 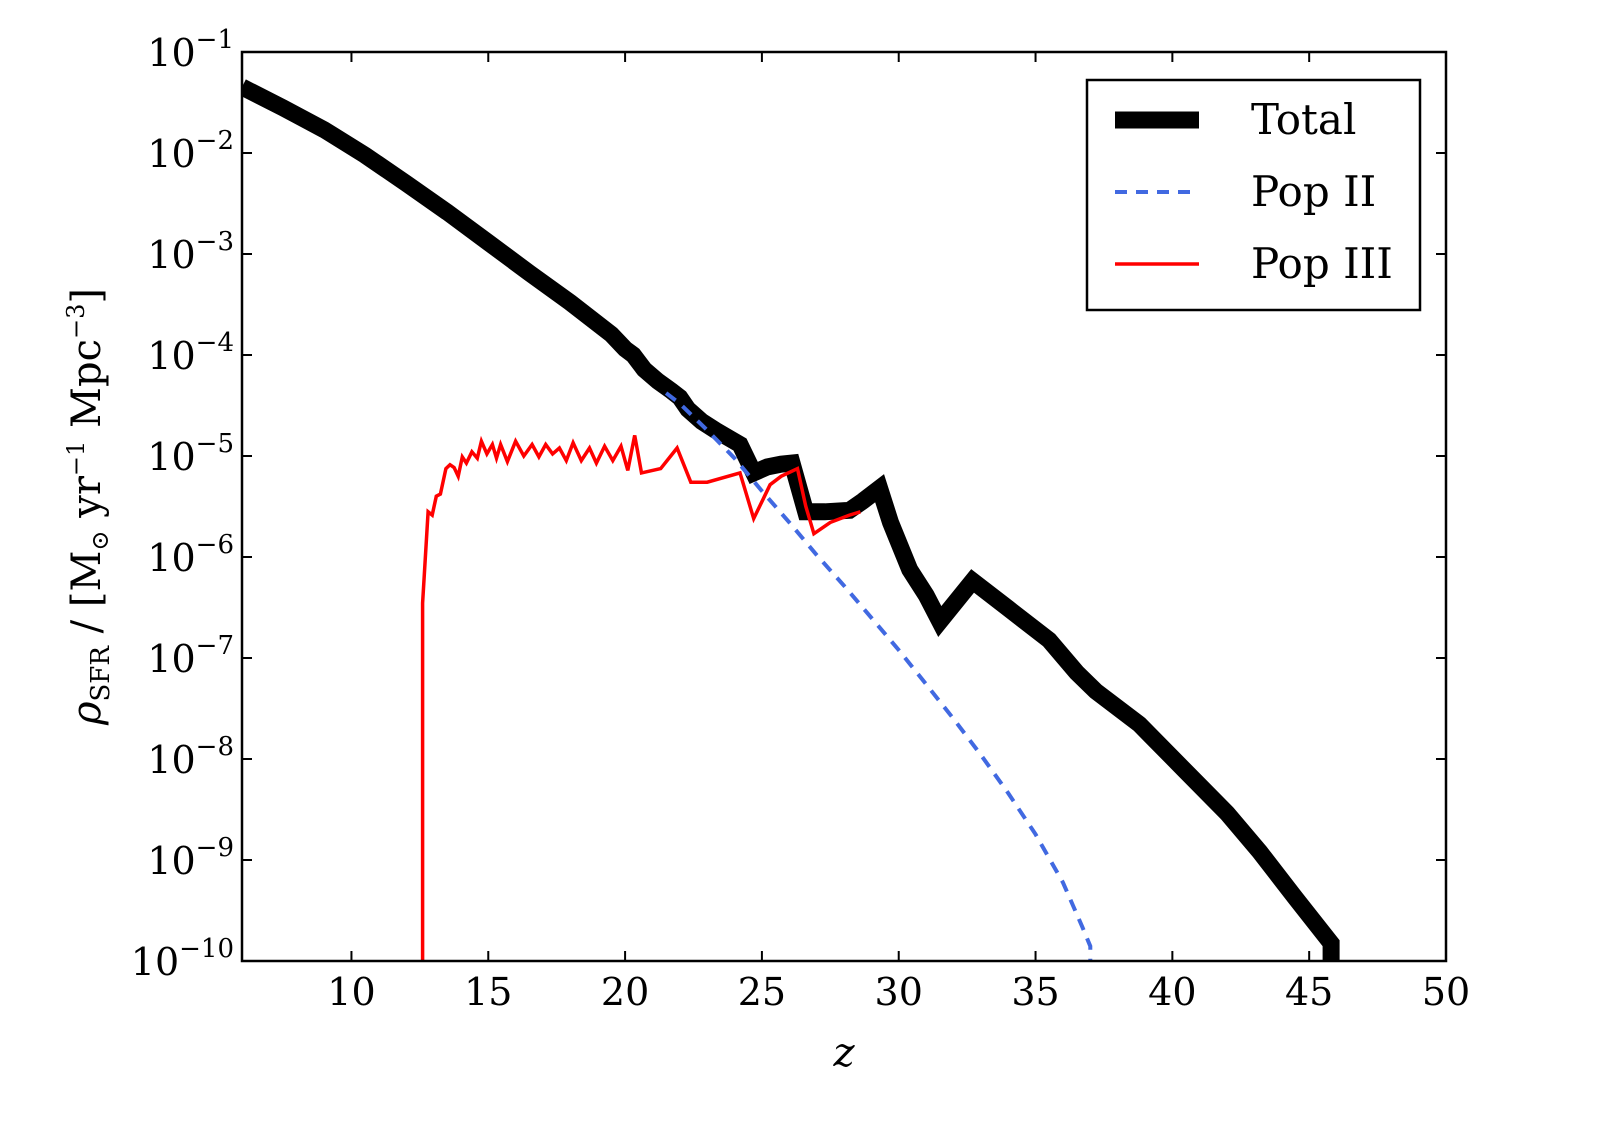 What do you see at coordinates (1309, 992) in the screenshot?
I see `x-tick-label: 45` at bounding box center [1309, 992].